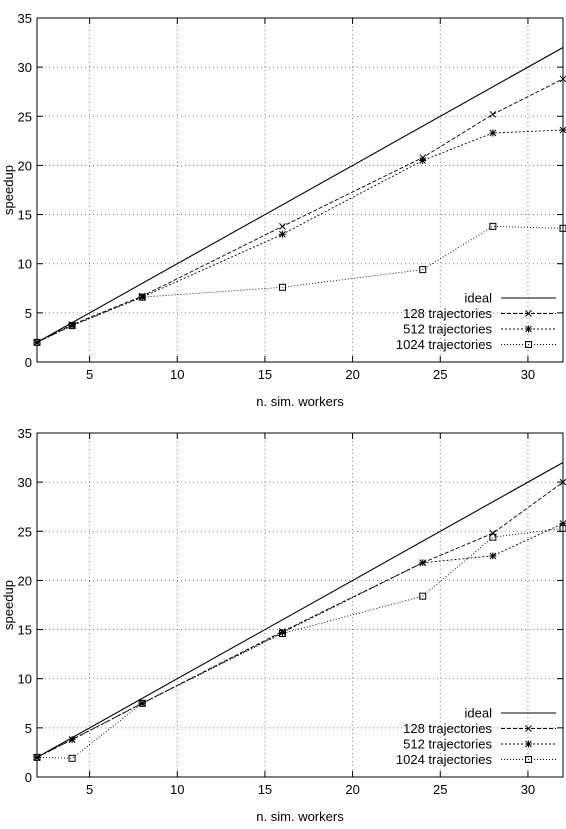 The width and height of the screenshot is (566, 829). What do you see at coordinates (300, 284) in the screenshot?
I see `series-line-1024-trajectories` at bounding box center [300, 284].